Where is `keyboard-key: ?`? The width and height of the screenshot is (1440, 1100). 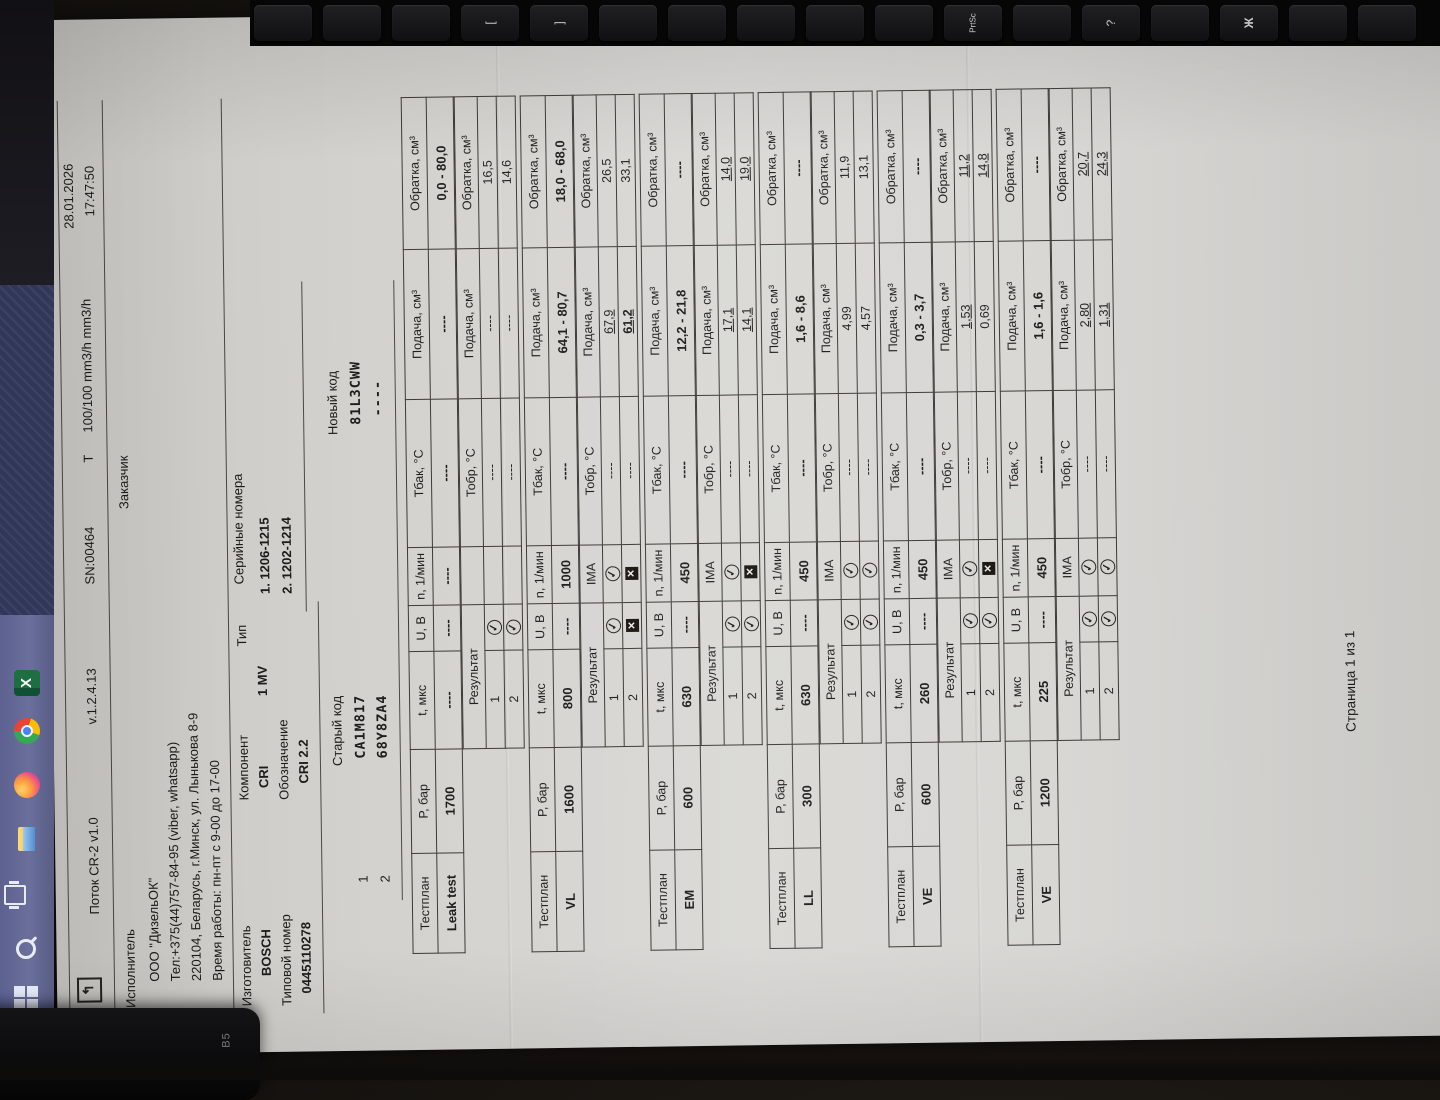
keyboard-key: ? is located at coordinates (1111, 23).